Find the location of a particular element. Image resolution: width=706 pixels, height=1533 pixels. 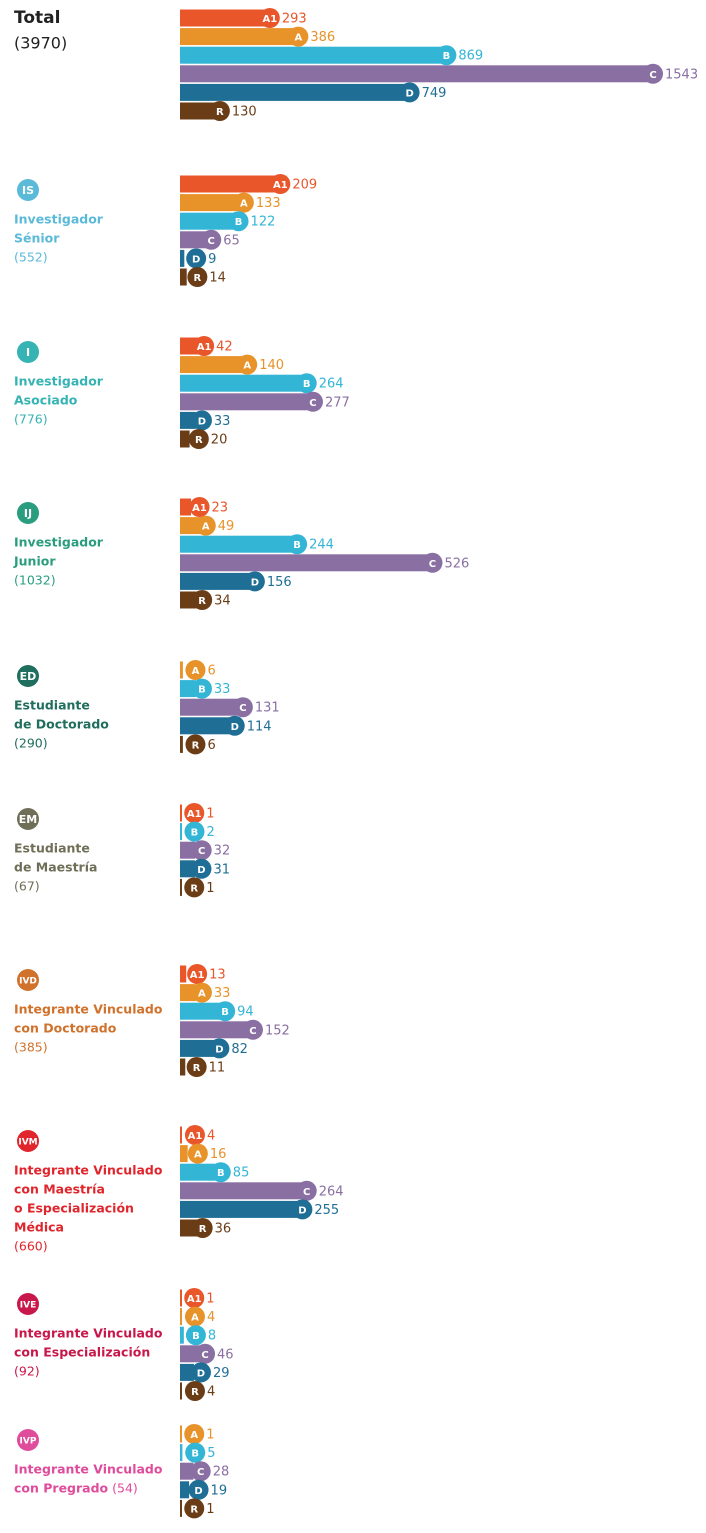

badge-text: IVP is located at coordinates (28, 1442).